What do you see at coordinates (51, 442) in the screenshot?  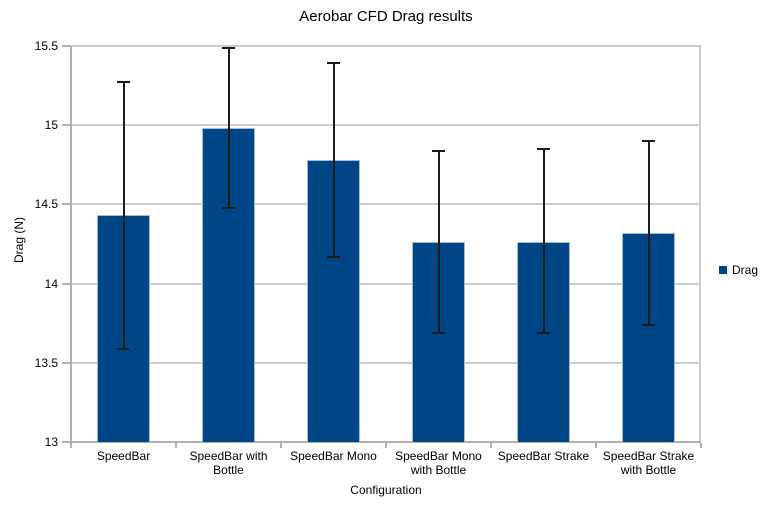 I see `y-tick-label: 13` at bounding box center [51, 442].